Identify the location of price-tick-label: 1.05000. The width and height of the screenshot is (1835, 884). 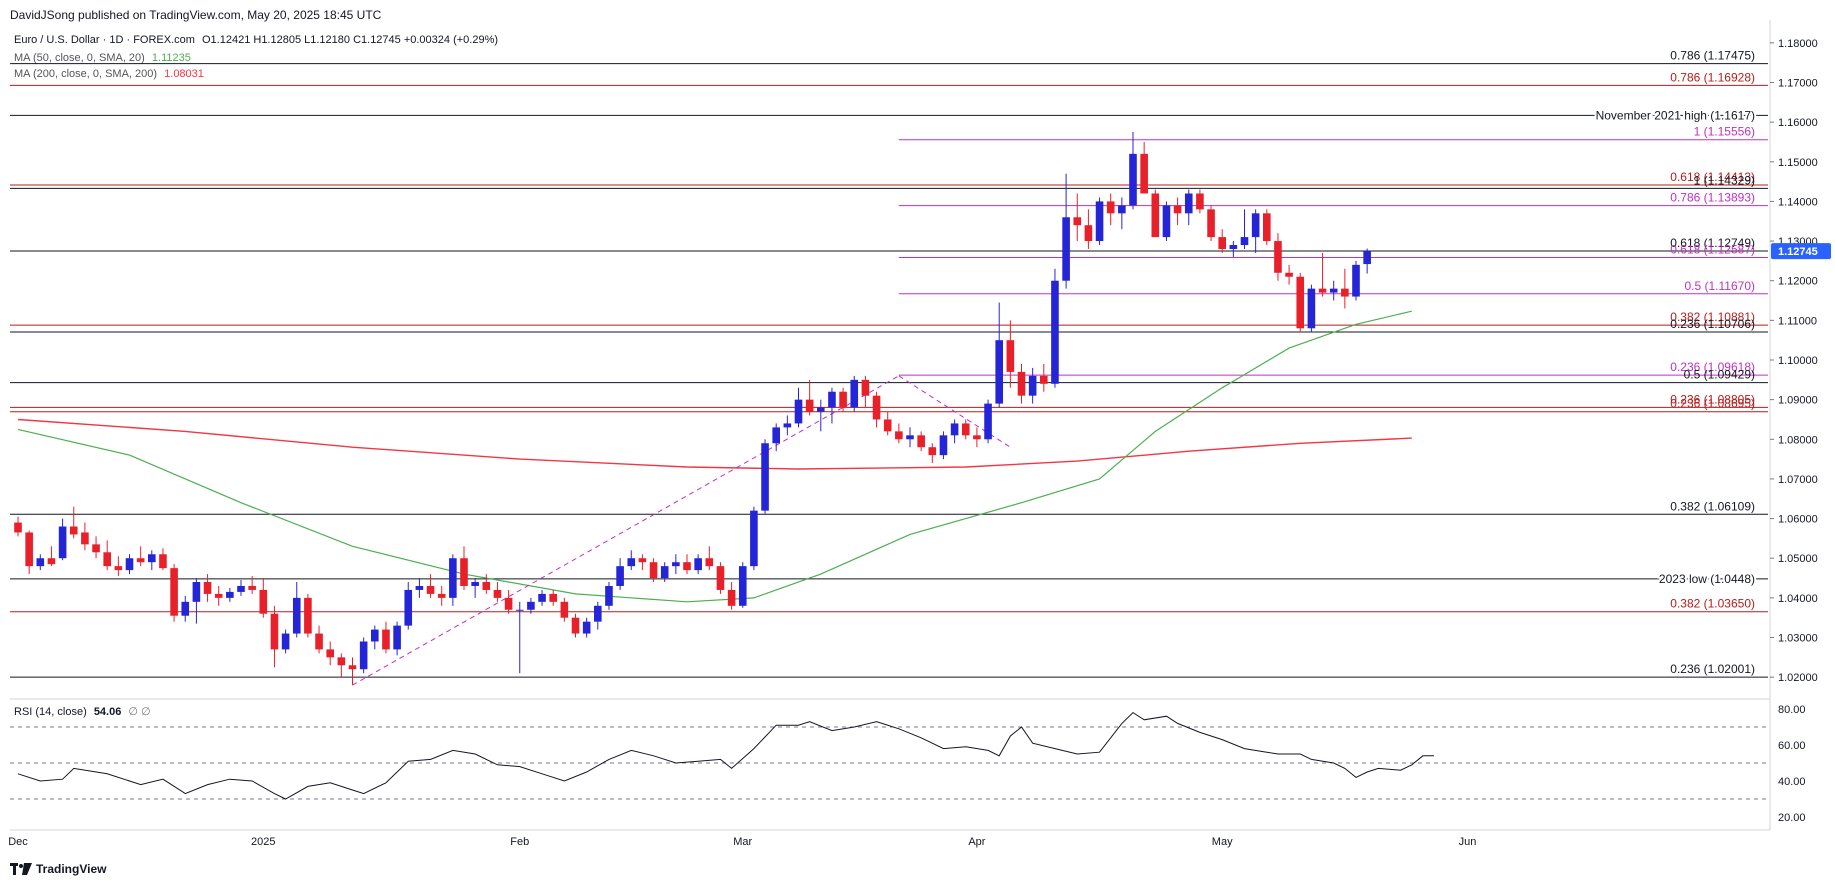
(1798, 559).